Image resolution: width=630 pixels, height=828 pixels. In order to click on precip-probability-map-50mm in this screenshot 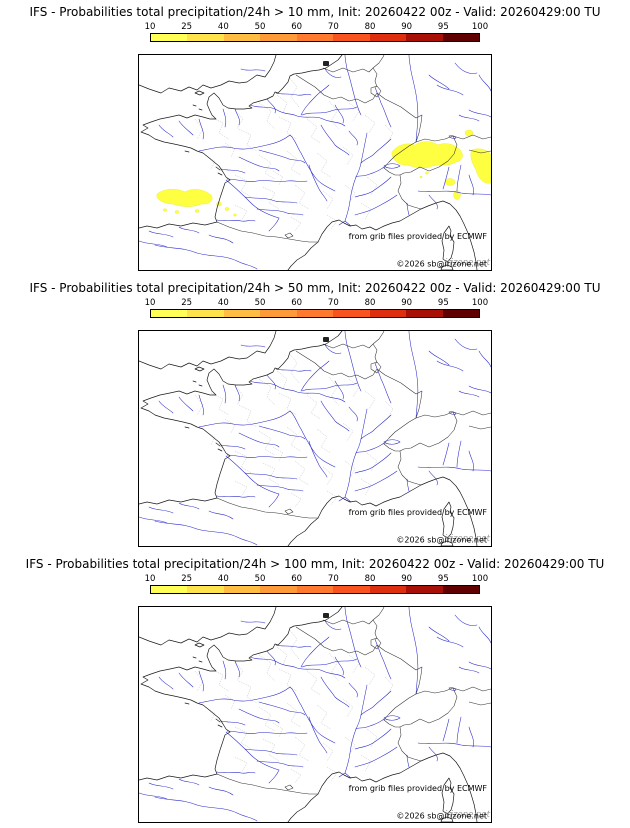, I will do `click(315, 438)`.